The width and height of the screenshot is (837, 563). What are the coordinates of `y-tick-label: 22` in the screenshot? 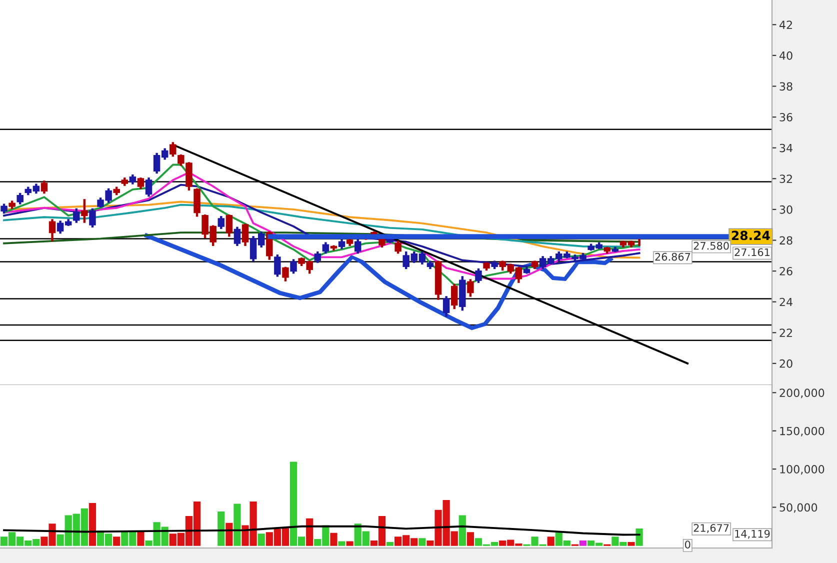 It's located at (786, 332).